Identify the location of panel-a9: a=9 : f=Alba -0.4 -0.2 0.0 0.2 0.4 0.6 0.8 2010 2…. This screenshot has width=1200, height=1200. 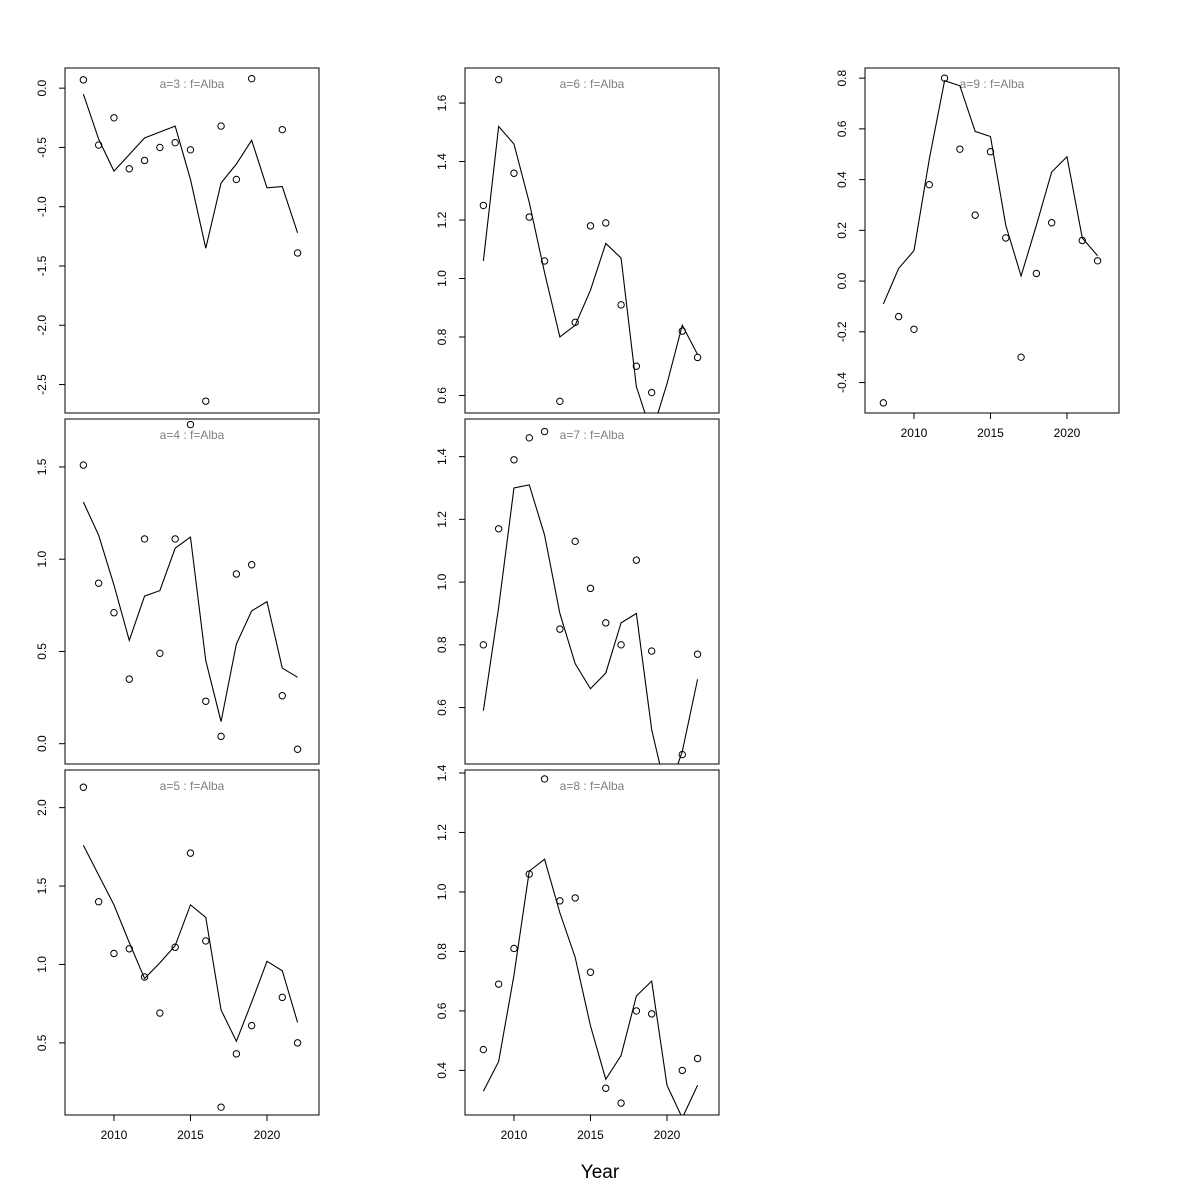
(977, 253).